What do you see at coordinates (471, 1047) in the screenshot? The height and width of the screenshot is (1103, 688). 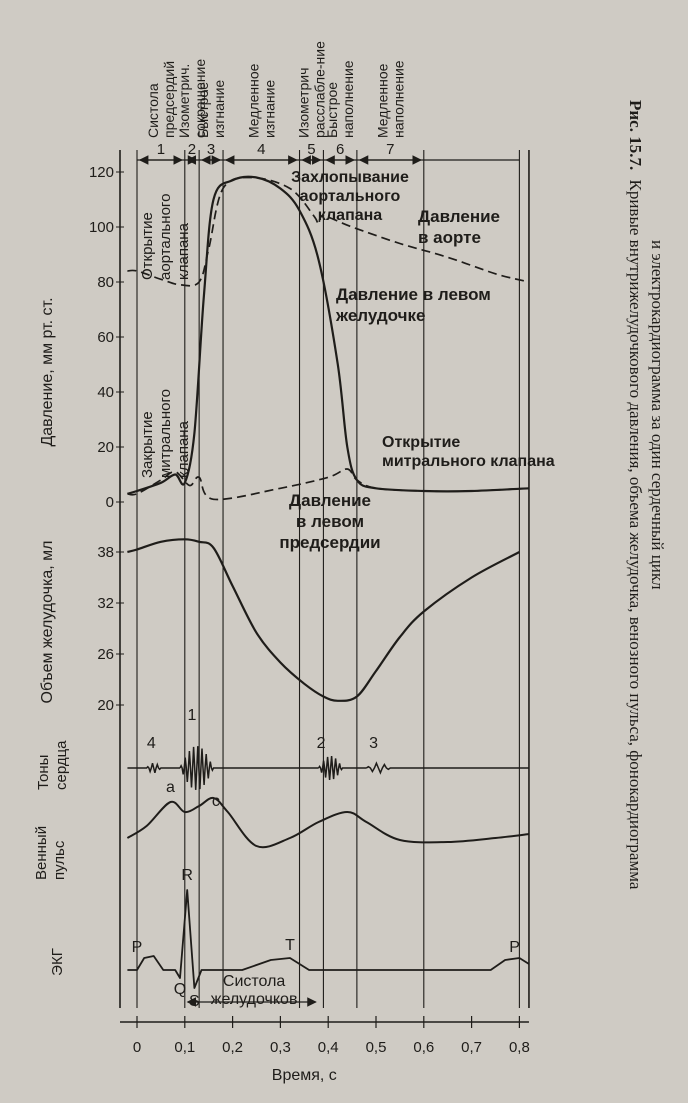 I see `x-tick-7: 0,7` at bounding box center [471, 1047].